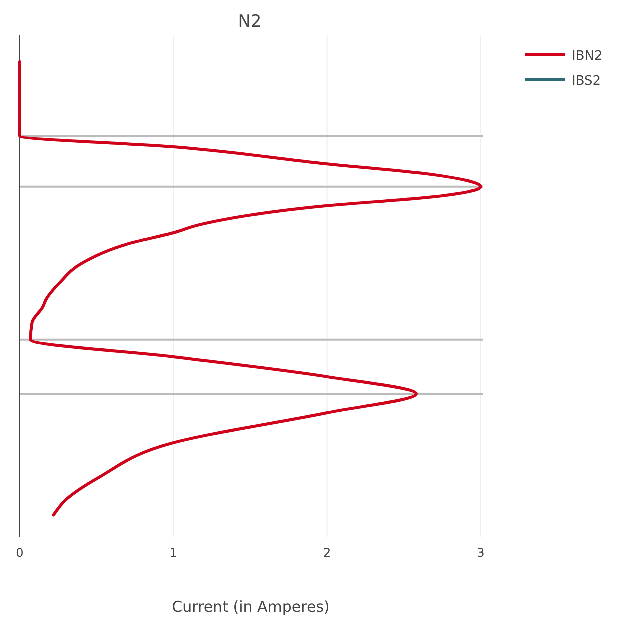 This screenshot has width=617, height=621. Describe the element at coordinates (587, 81) in the screenshot. I see `legend-label: IBS2` at that location.